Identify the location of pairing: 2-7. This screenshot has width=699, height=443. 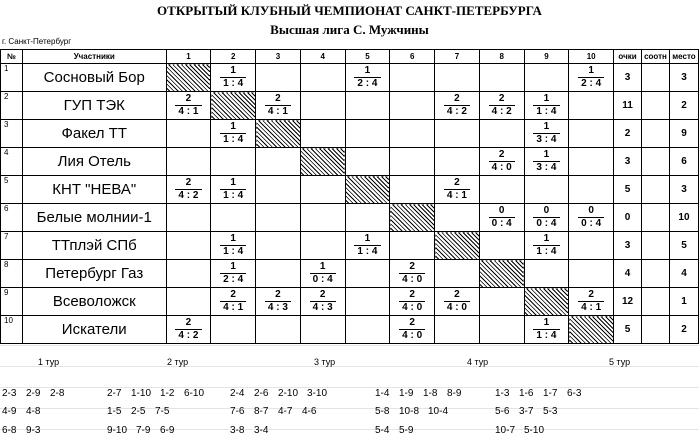
(114, 393).